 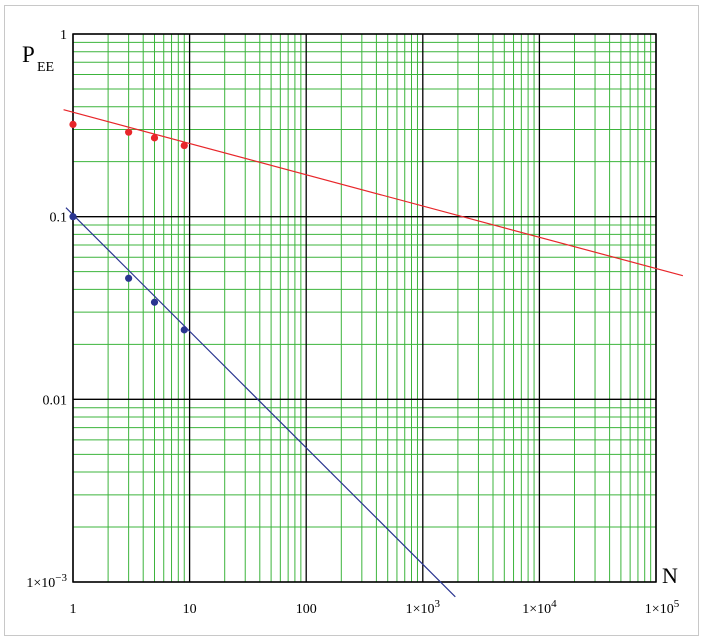 I want to click on y-tick-label: 1×10⁻³, so click(x=46, y=581).